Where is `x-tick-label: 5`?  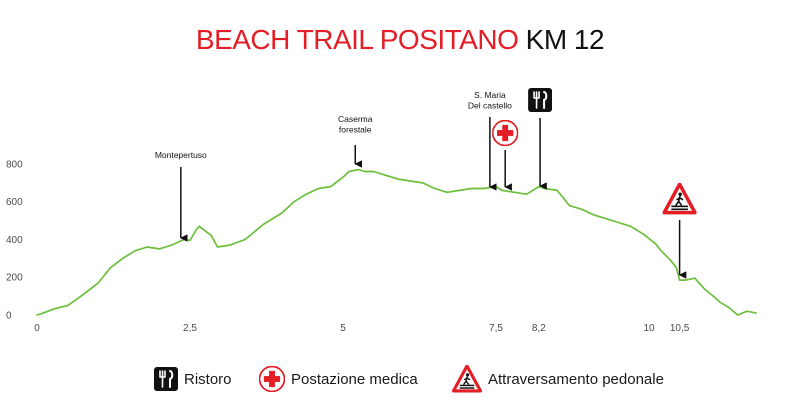
x-tick-label: 5 is located at coordinates (343, 328).